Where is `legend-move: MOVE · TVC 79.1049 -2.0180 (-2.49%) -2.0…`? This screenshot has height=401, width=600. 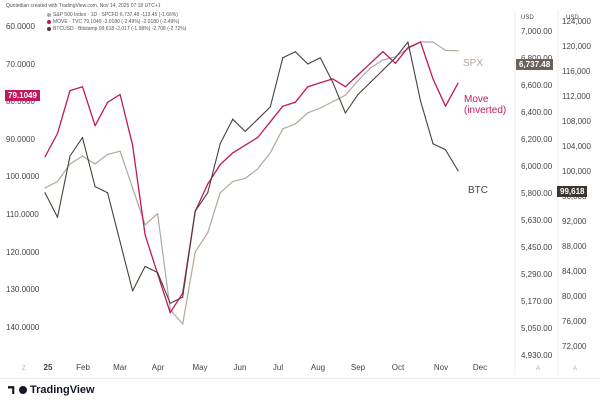 legend-move: MOVE · TVC 79.1049 -2.0180 (-2.49%) -2.0… is located at coordinates (113, 22).